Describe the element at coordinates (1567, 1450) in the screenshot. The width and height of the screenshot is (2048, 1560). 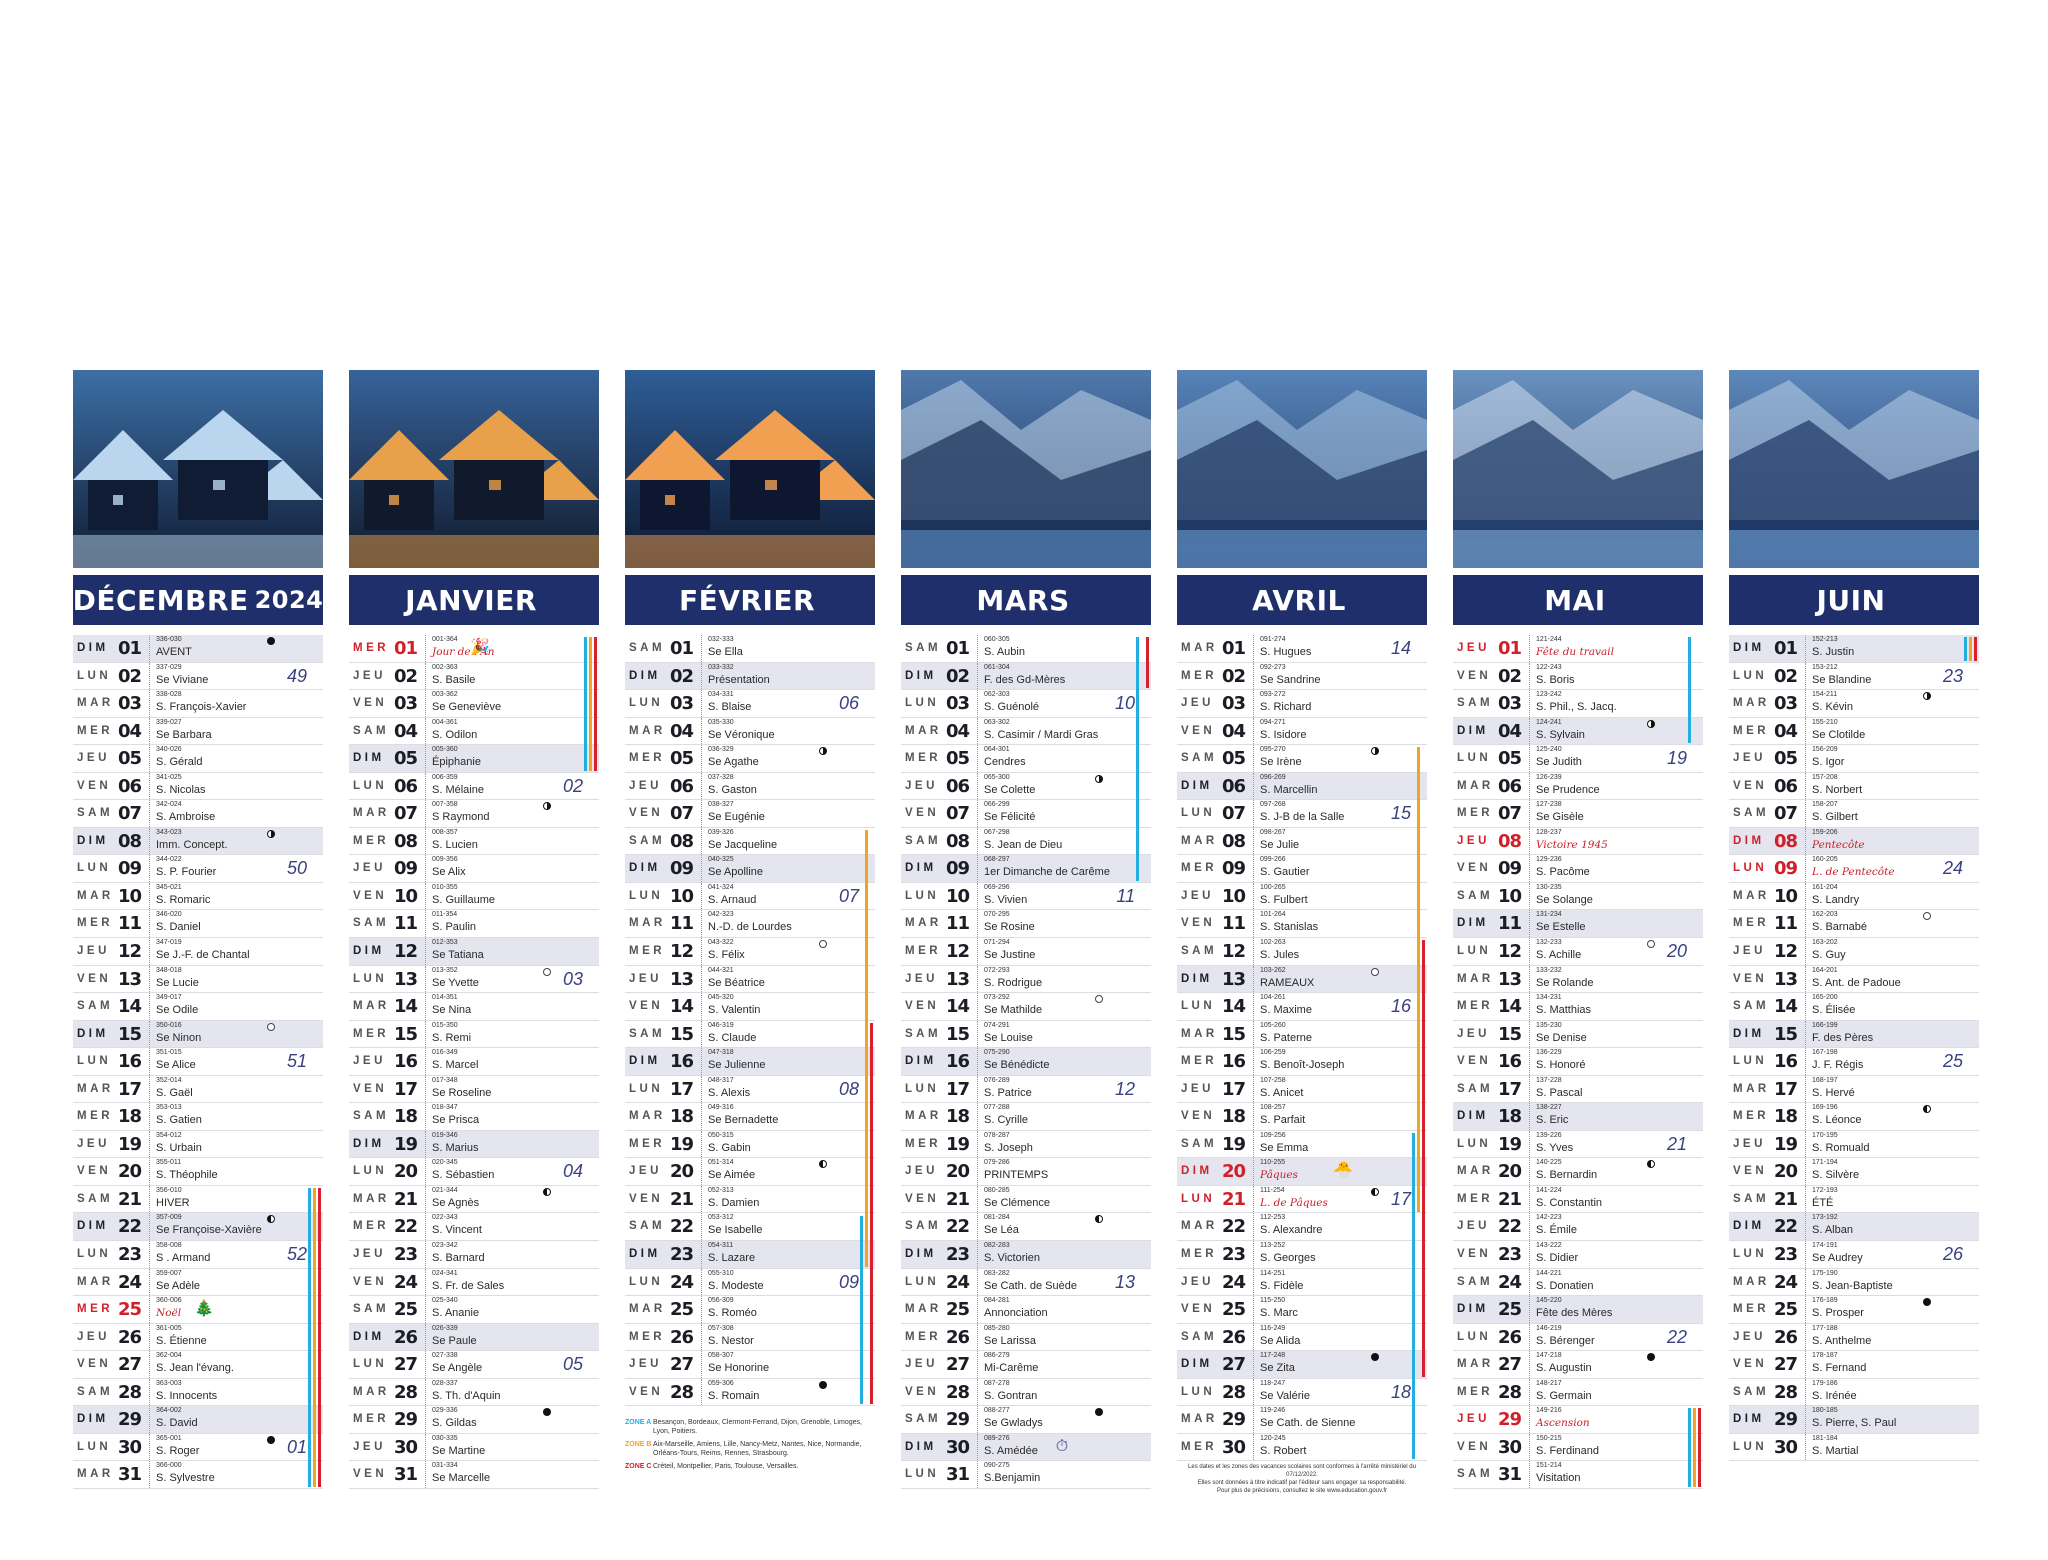
I see `saint-name: S. Ferdinand` at that location.